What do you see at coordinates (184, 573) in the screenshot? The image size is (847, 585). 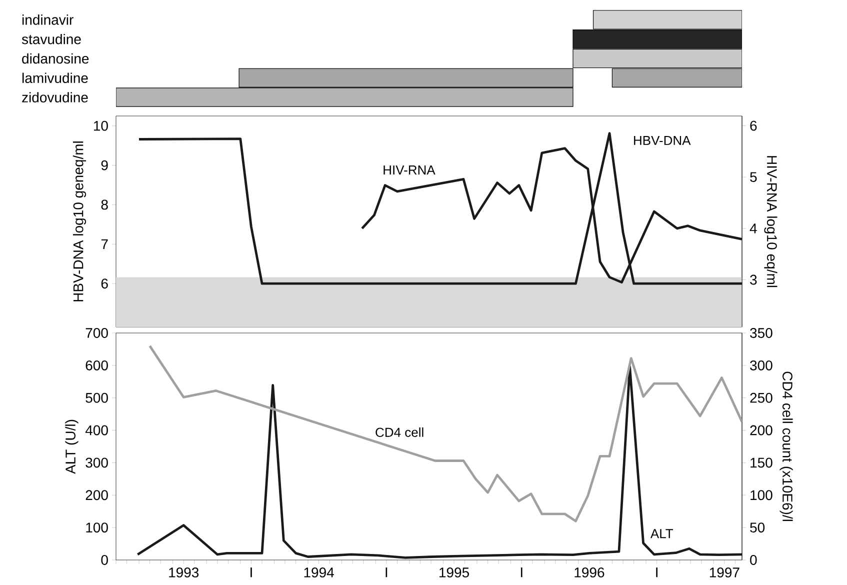 I see `x-tick-label: 1993` at bounding box center [184, 573].